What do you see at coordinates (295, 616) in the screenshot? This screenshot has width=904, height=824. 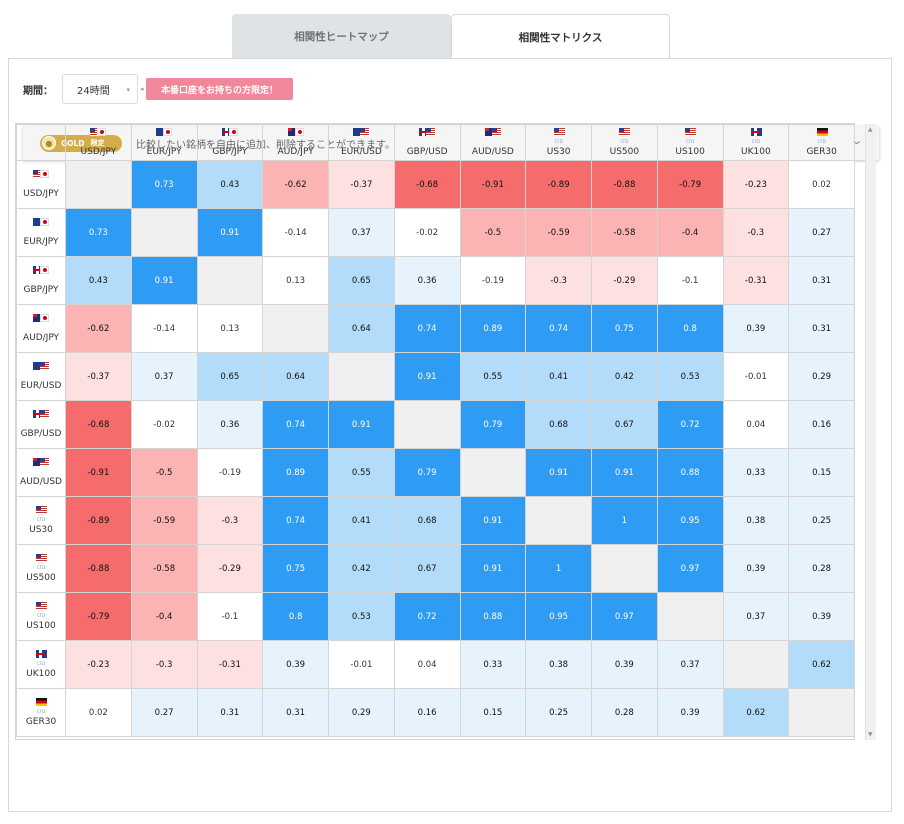 I see `correlation-cell: 0.8` at bounding box center [295, 616].